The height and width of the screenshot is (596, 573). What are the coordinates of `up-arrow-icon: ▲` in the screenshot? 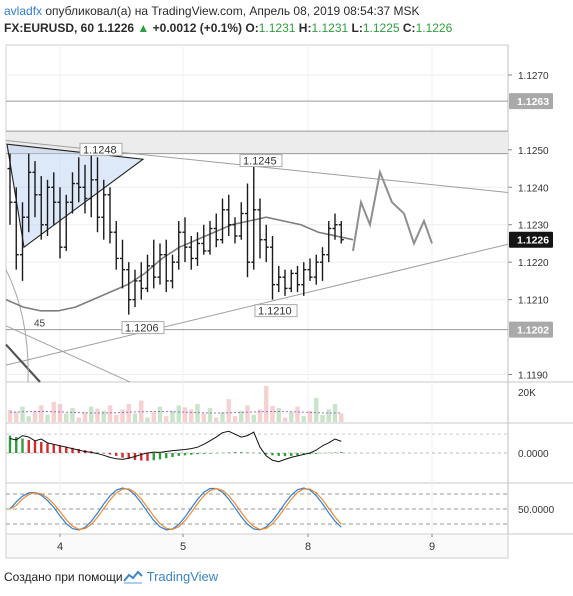 It's located at (143, 28).